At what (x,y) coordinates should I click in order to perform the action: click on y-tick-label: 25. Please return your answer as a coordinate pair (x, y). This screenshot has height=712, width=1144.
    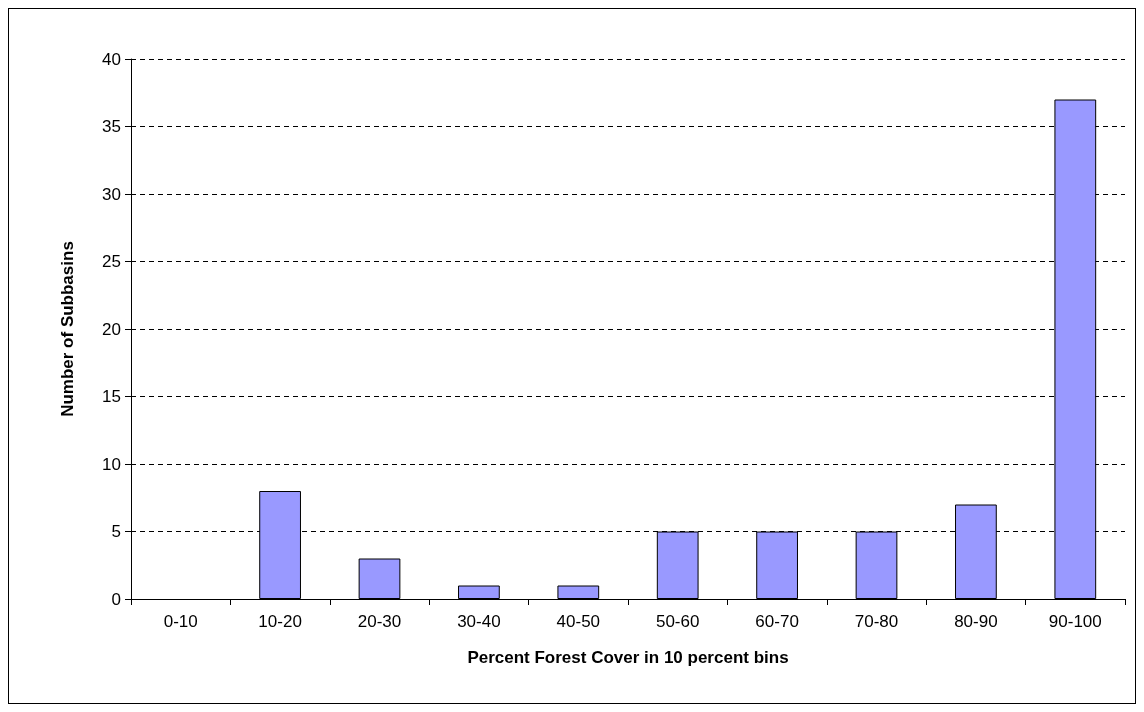
    Looking at the image, I should click on (111, 261).